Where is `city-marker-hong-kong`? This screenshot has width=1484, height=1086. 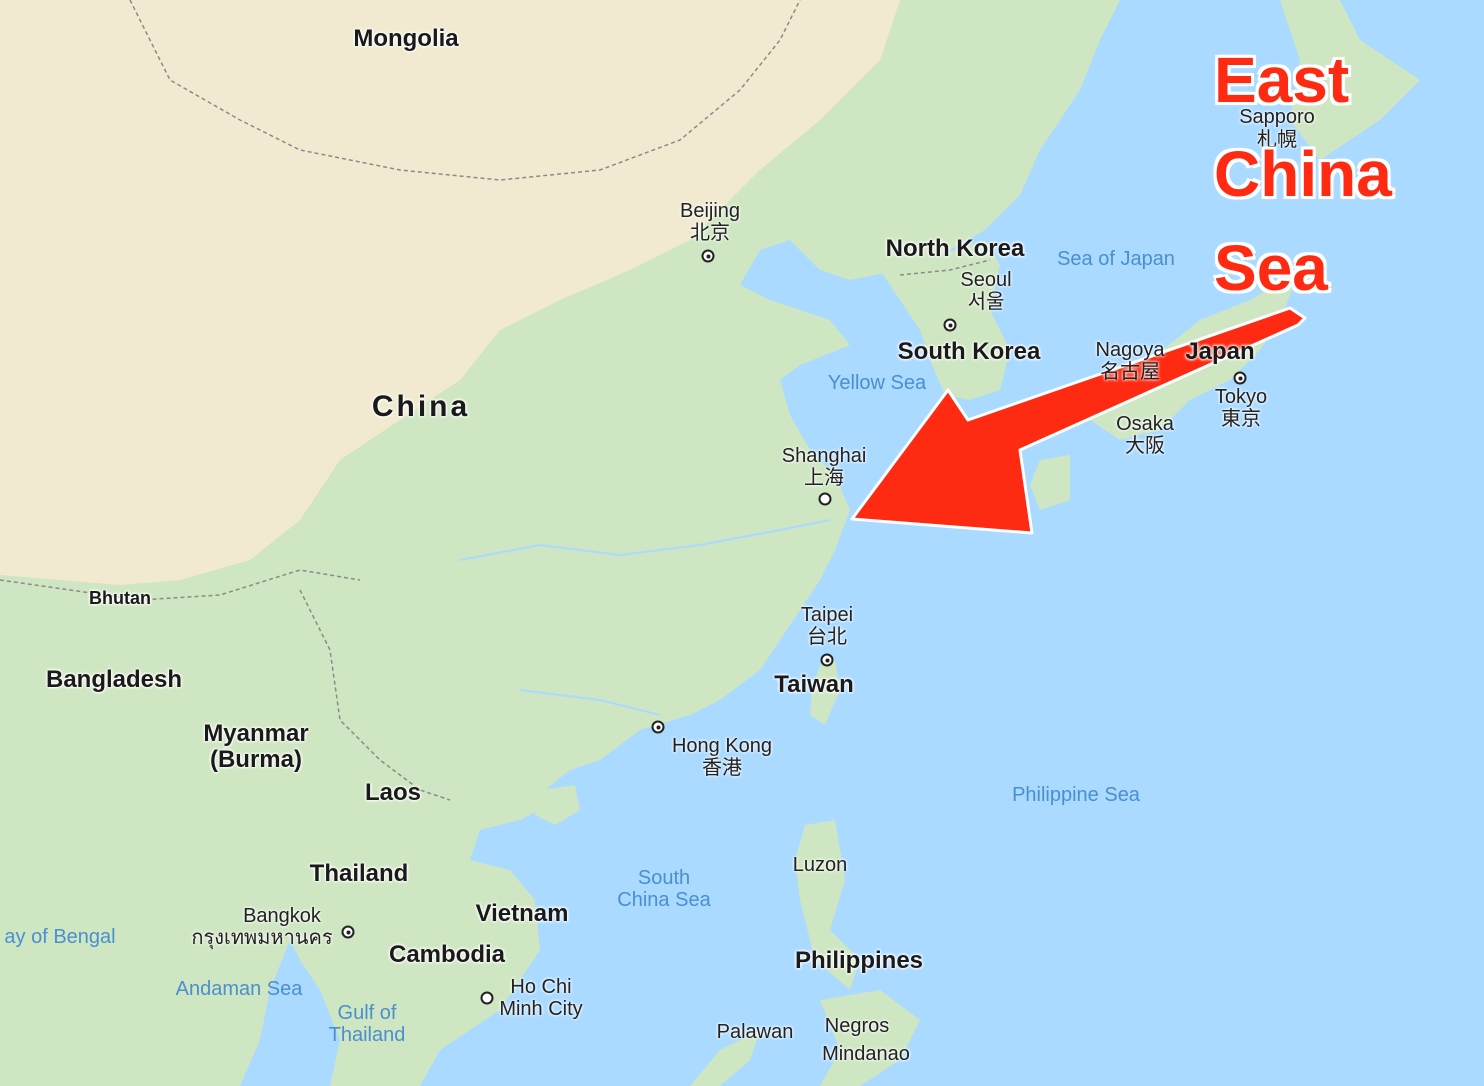
city-marker-hong-kong is located at coordinates (658, 727).